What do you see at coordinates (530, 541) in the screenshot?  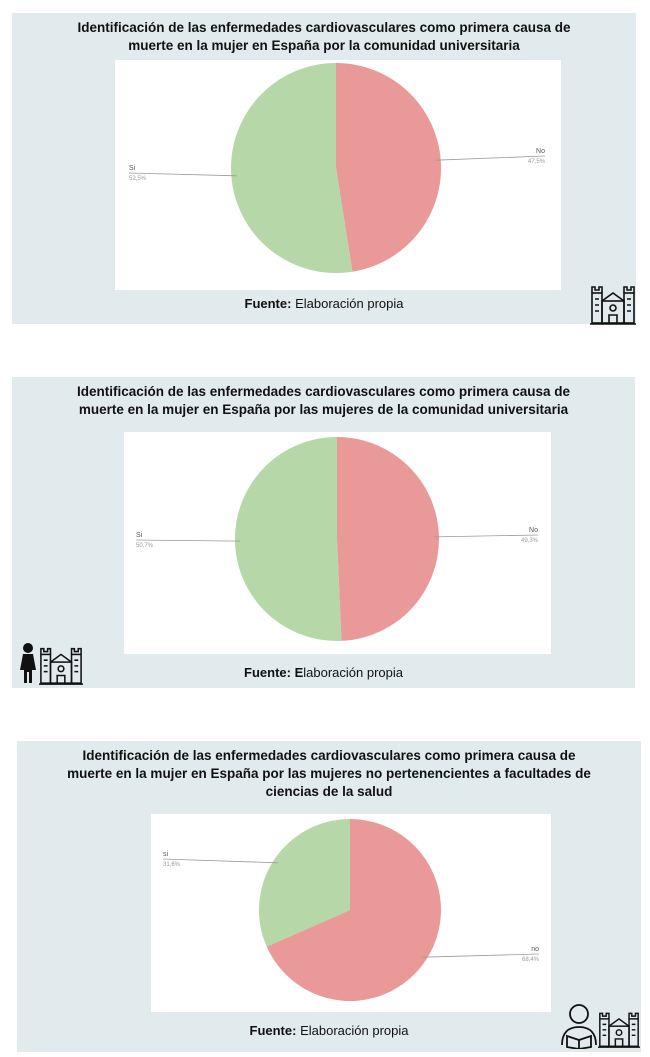 I see `slice-value-no: 49,3%` at bounding box center [530, 541].